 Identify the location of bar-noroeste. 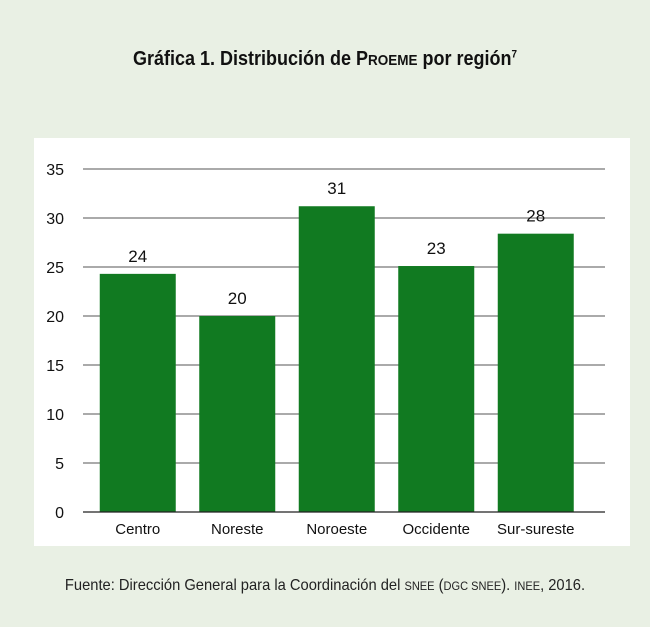
(336, 359).